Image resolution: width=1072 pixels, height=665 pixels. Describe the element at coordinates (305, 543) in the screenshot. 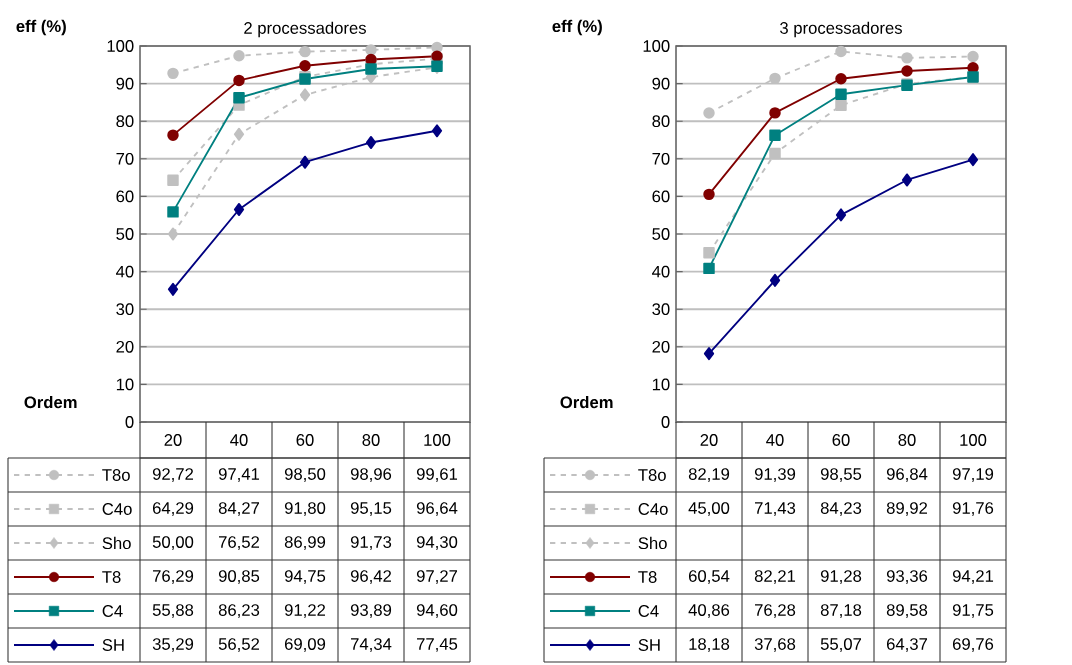

I see `data-label: 86,99` at that location.